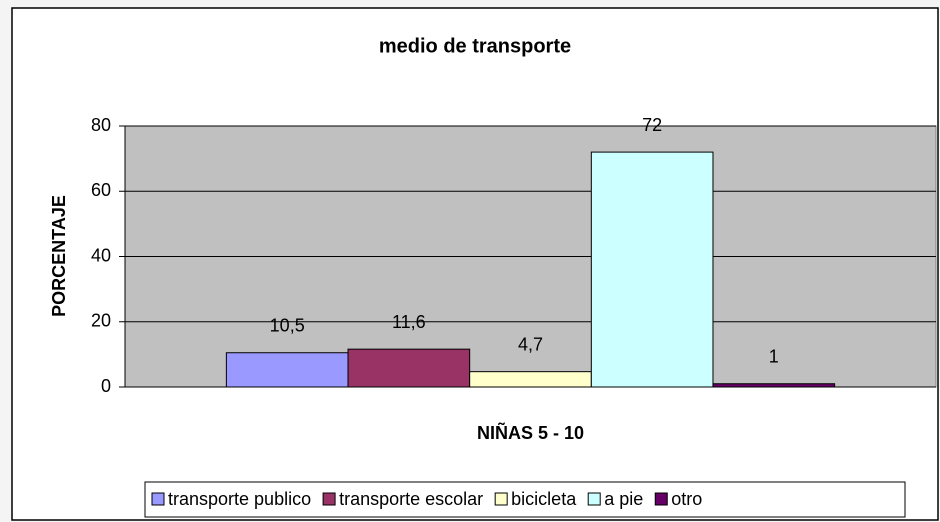 This screenshot has width=940, height=522. What do you see at coordinates (409, 322) in the screenshot?
I see `data-label: 11,6` at bounding box center [409, 322].